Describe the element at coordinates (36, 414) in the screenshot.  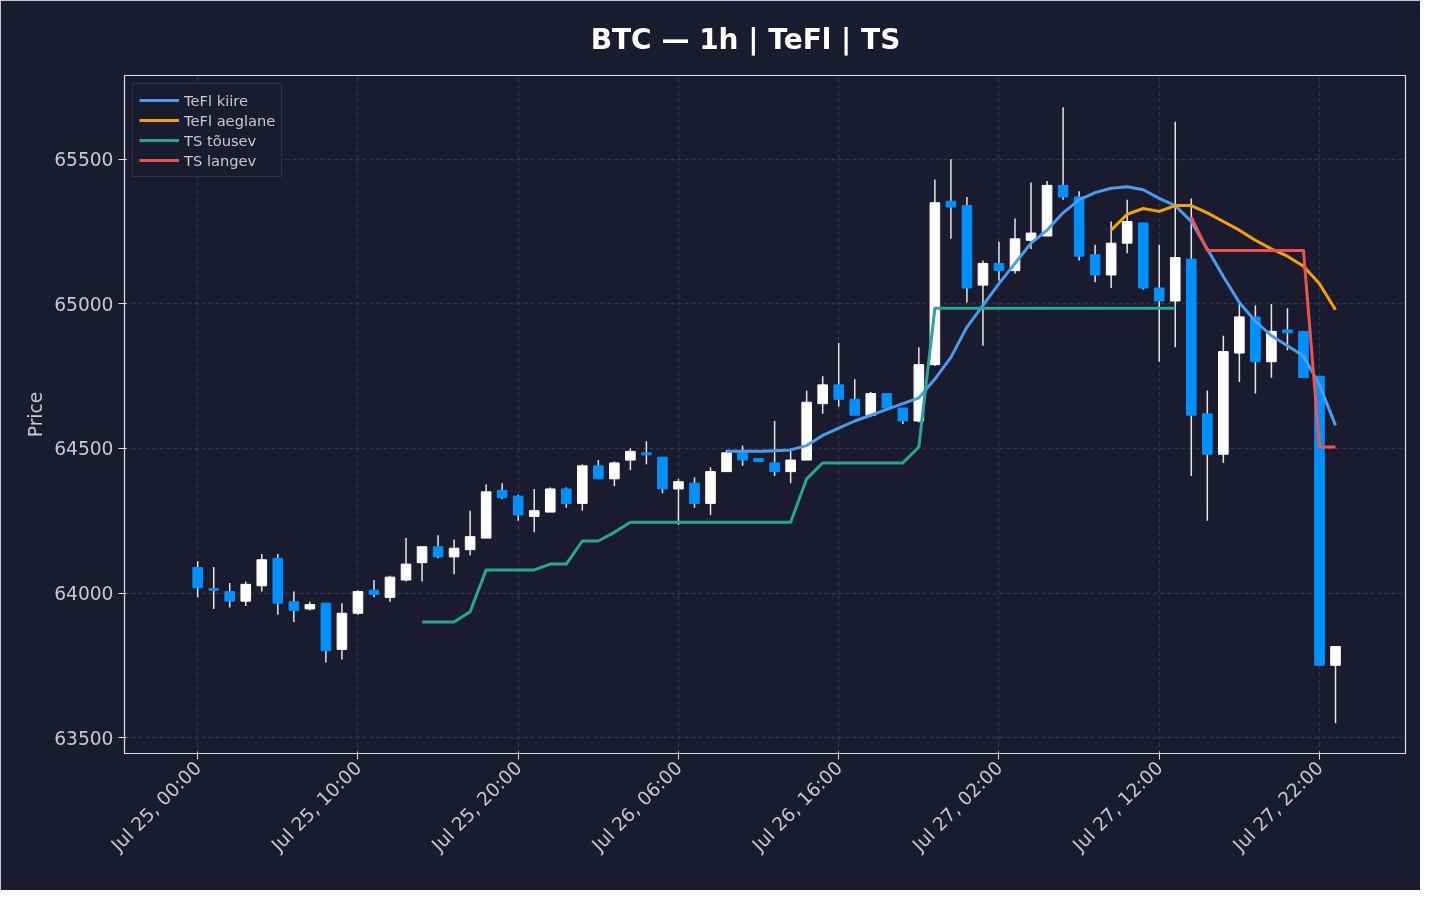
I see `y-axis-title: Price` at that location.